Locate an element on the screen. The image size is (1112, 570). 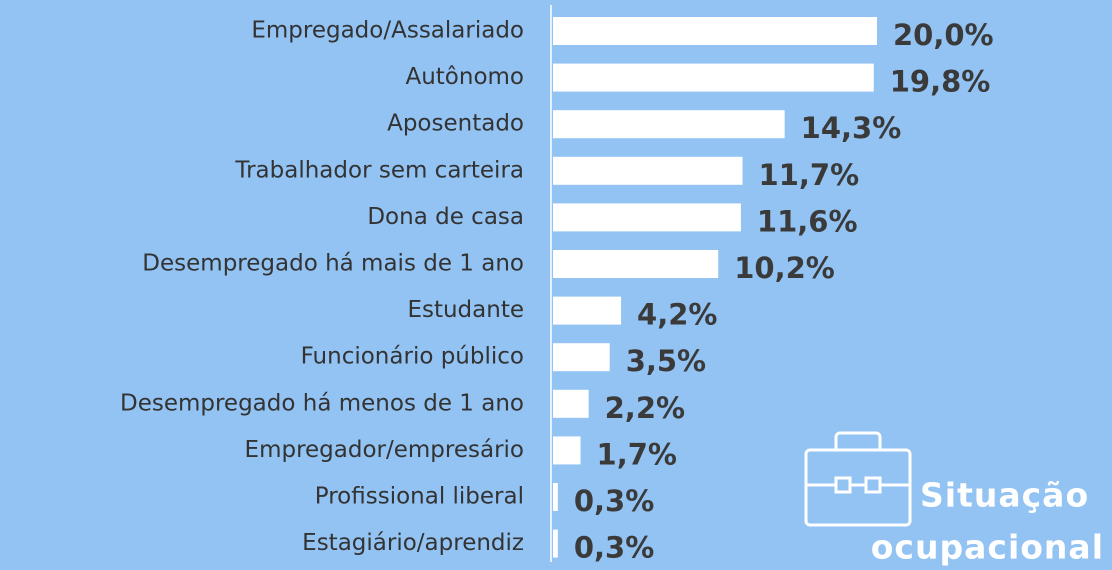
value-label: 1,7% is located at coordinates (637, 454).